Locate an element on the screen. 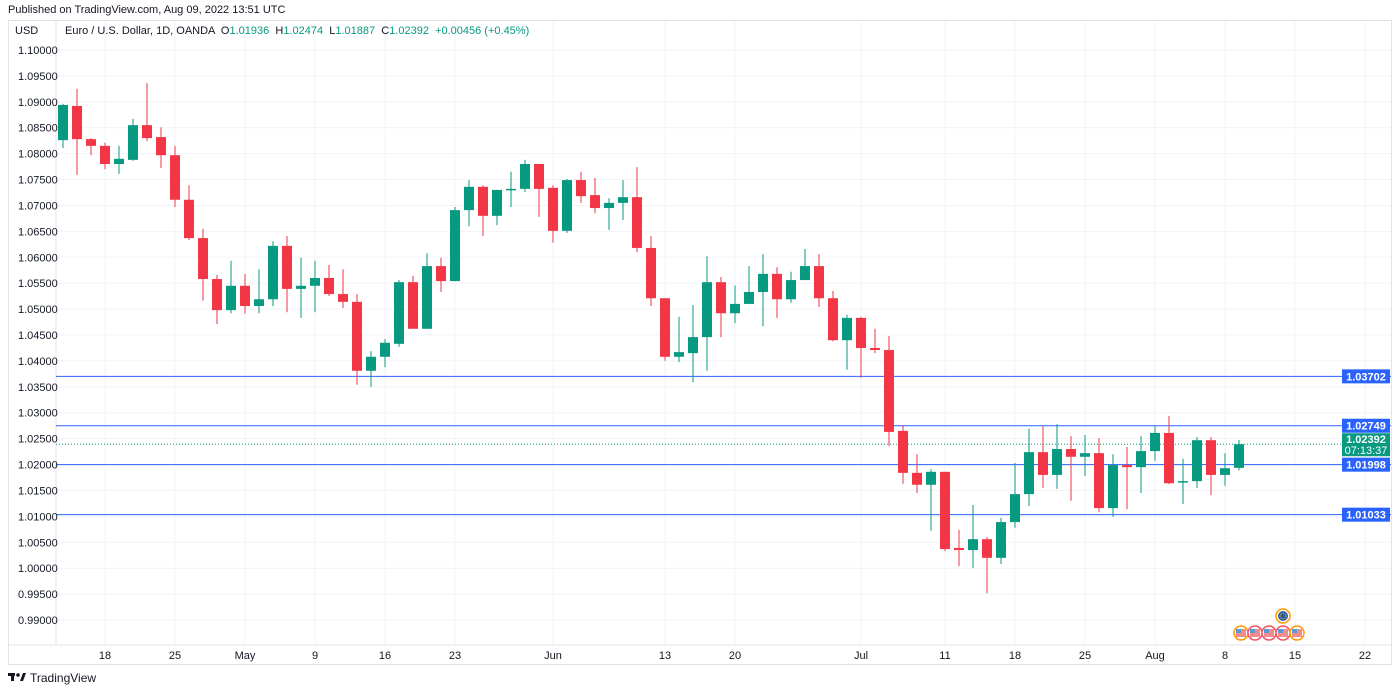 This screenshot has height=692, width=1400. x-tick-label: 11 is located at coordinates (944, 656).